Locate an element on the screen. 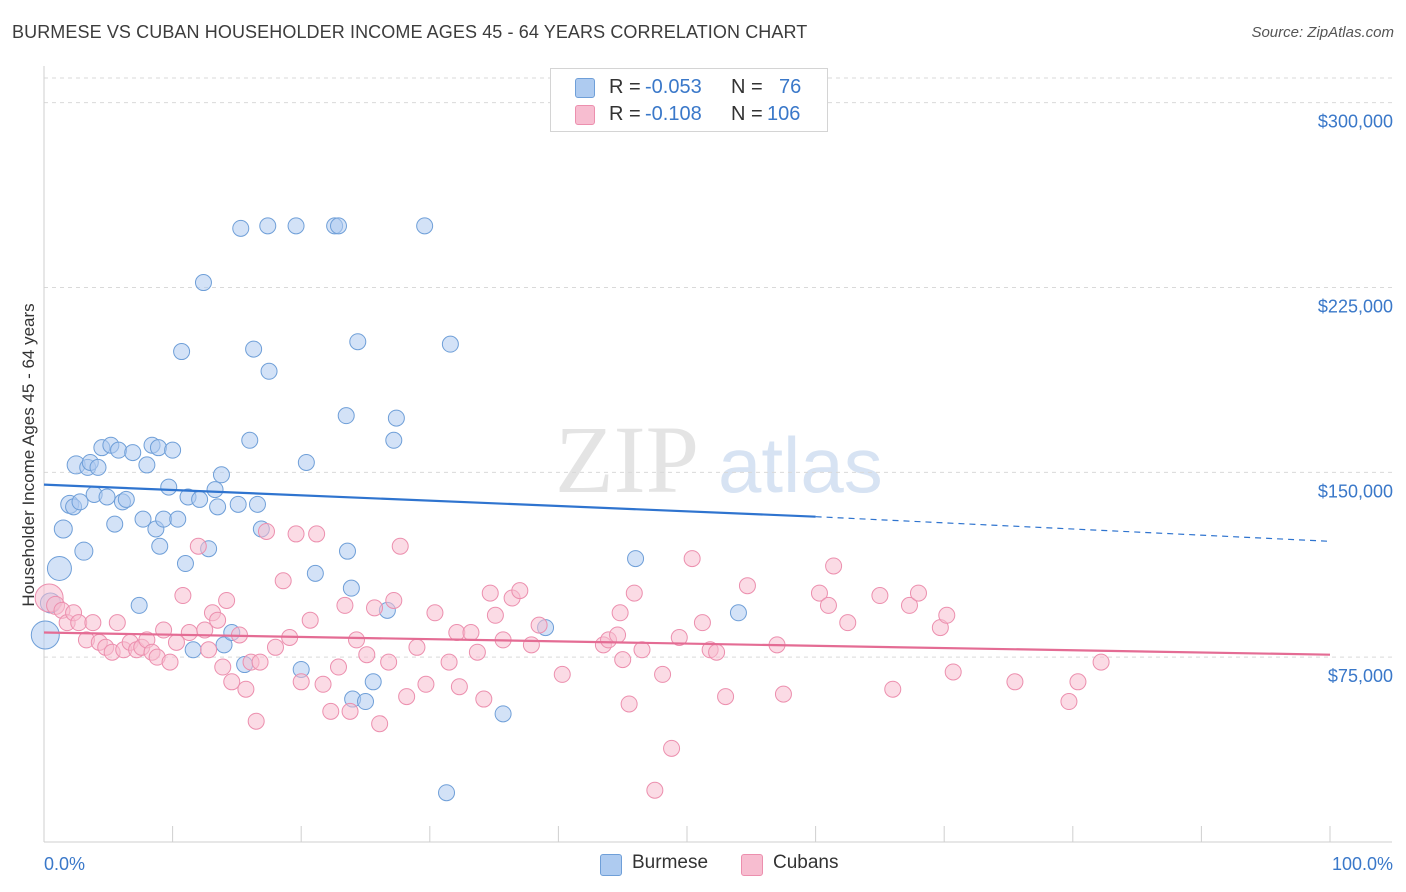 This screenshot has width=1406, height=892. cubans-legend-label: Cubans is located at coordinates (806, 862).